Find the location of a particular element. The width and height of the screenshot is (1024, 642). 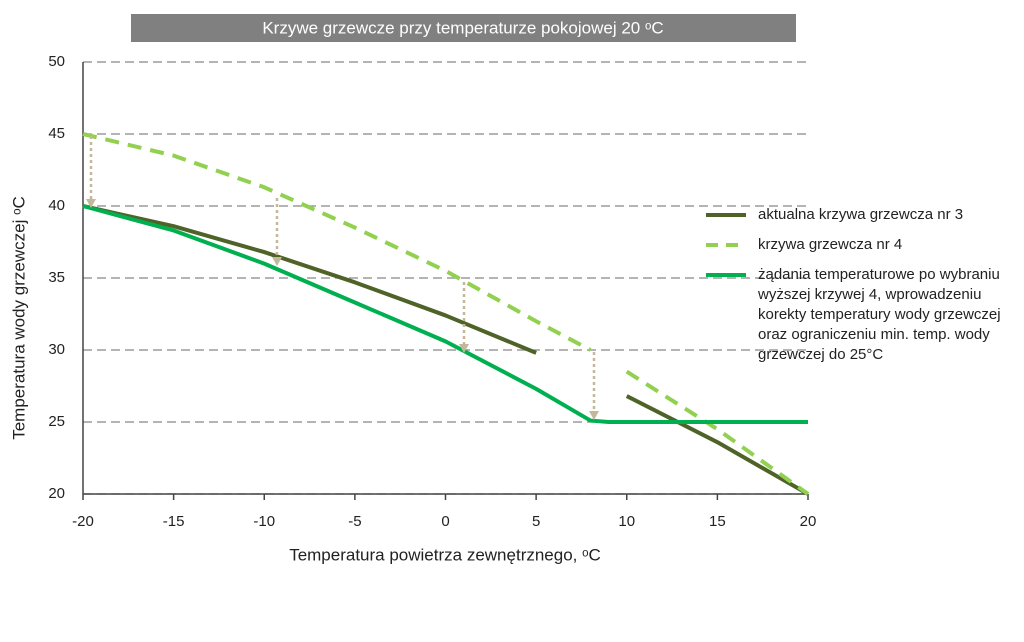

x-tick-label: 15 is located at coordinates (717, 521).